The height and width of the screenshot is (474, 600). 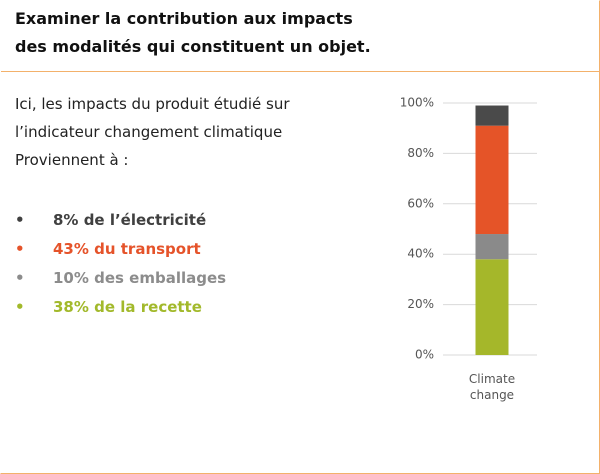 What do you see at coordinates (149, 132) in the screenshot?
I see `intro-line: l’indicateur changement climatique` at bounding box center [149, 132].